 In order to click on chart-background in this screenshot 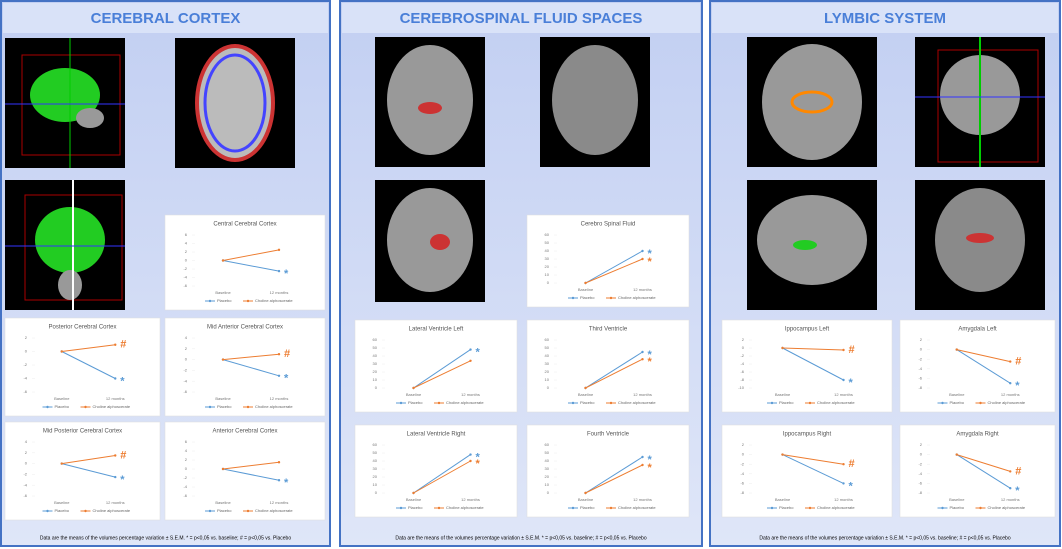, I will do `click(82, 367)`.